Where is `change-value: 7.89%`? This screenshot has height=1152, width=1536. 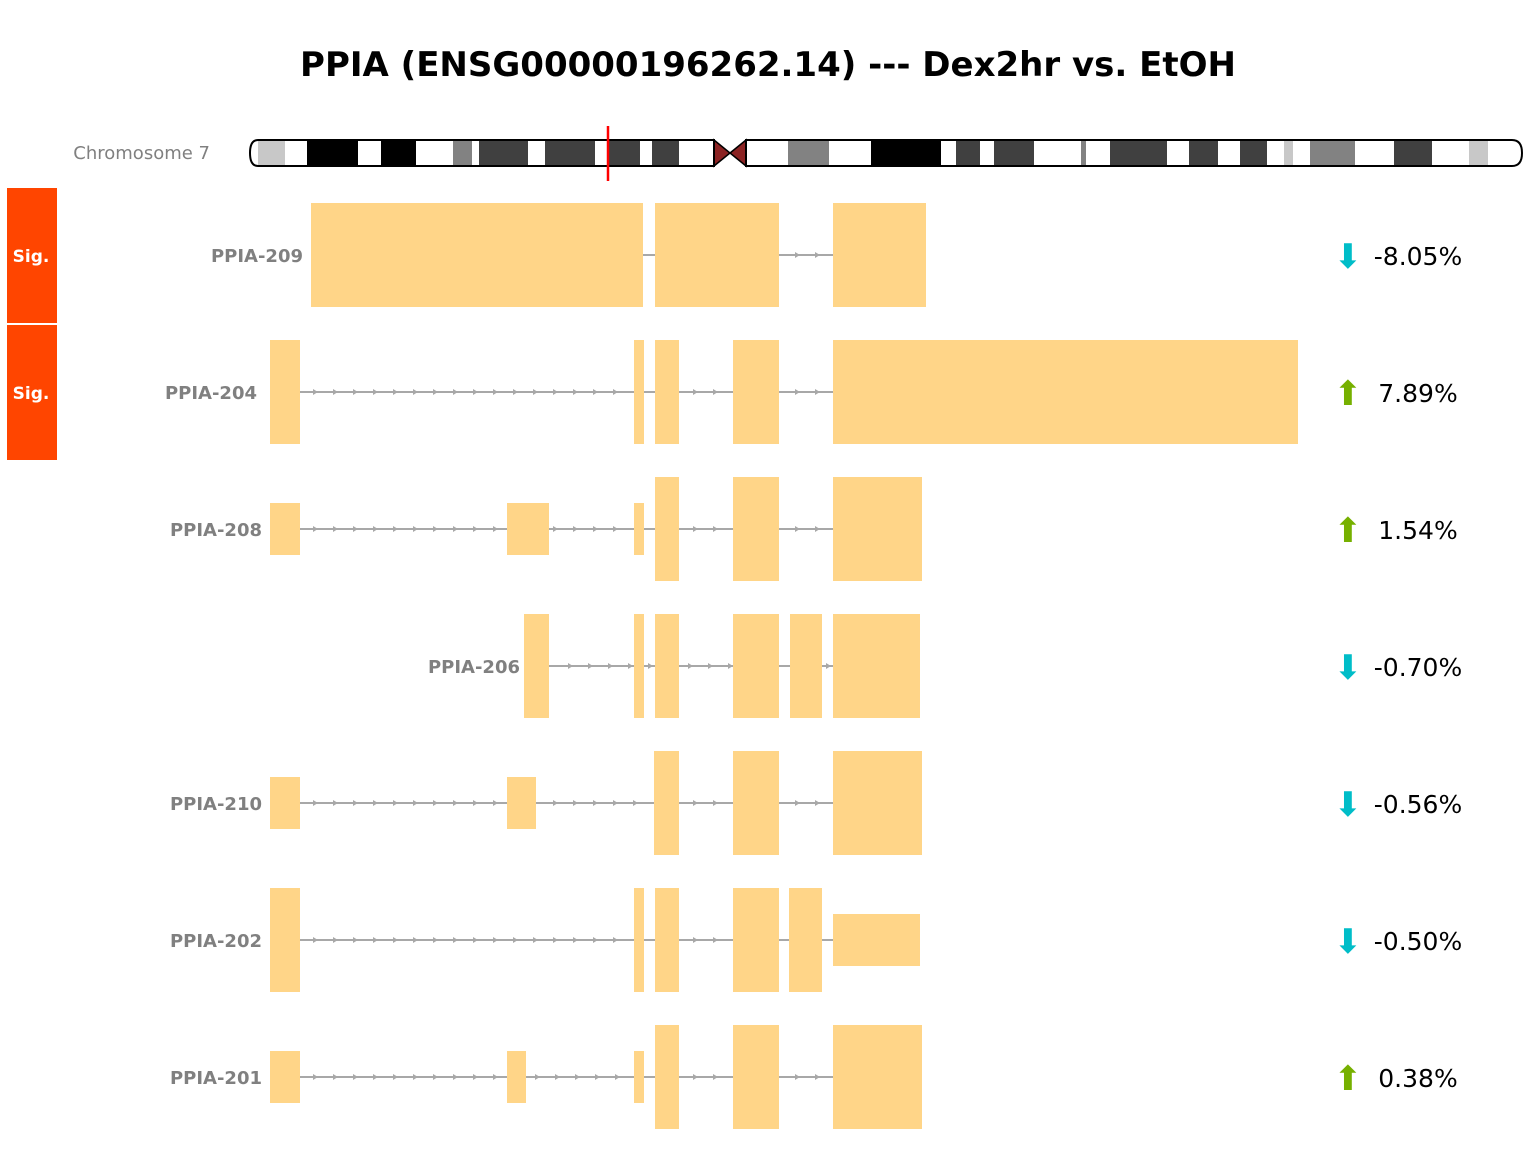
change-value: 7.89% is located at coordinates (1417, 393).